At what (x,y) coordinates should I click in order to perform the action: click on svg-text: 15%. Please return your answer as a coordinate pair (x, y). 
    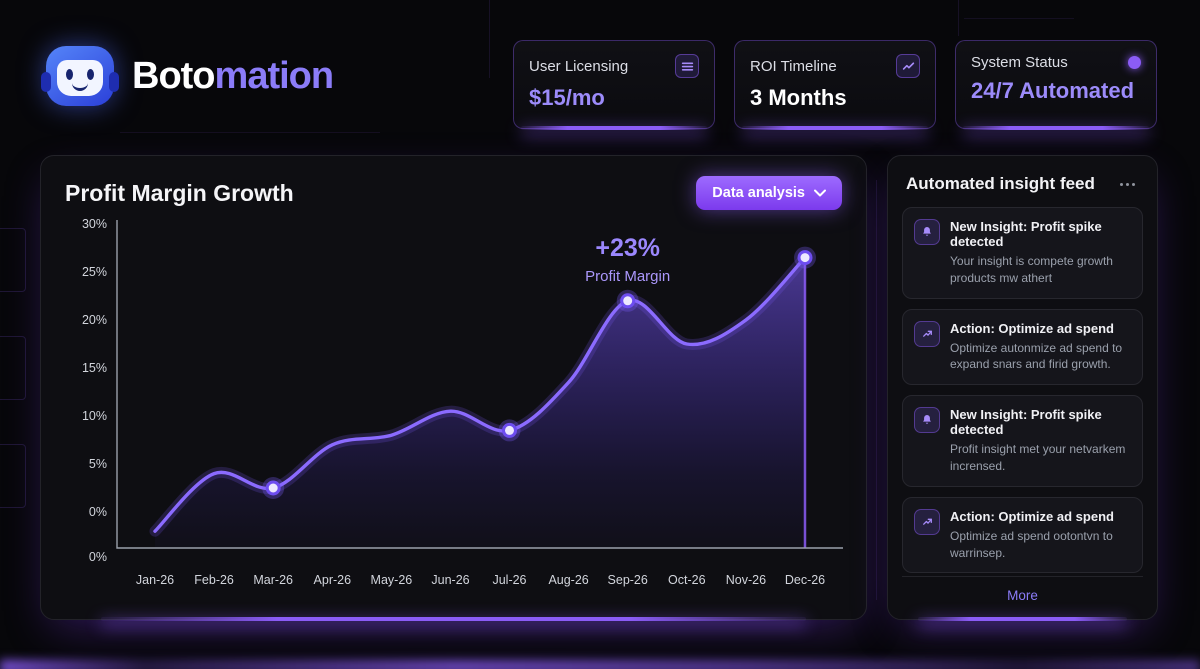
    Looking at the image, I should click on (94, 368).